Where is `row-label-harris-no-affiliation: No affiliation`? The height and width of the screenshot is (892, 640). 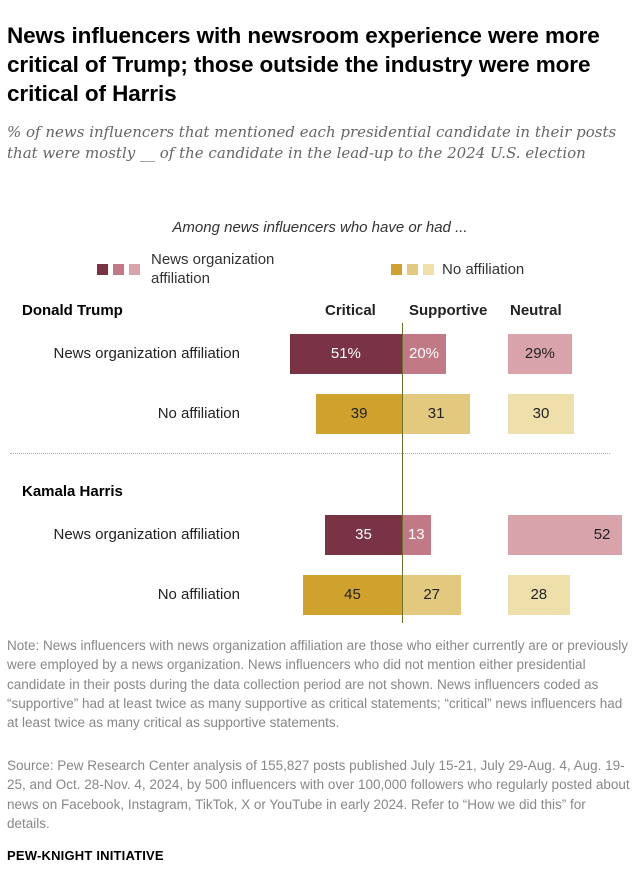 row-label-harris-no-affiliation: No affiliation is located at coordinates (198, 594).